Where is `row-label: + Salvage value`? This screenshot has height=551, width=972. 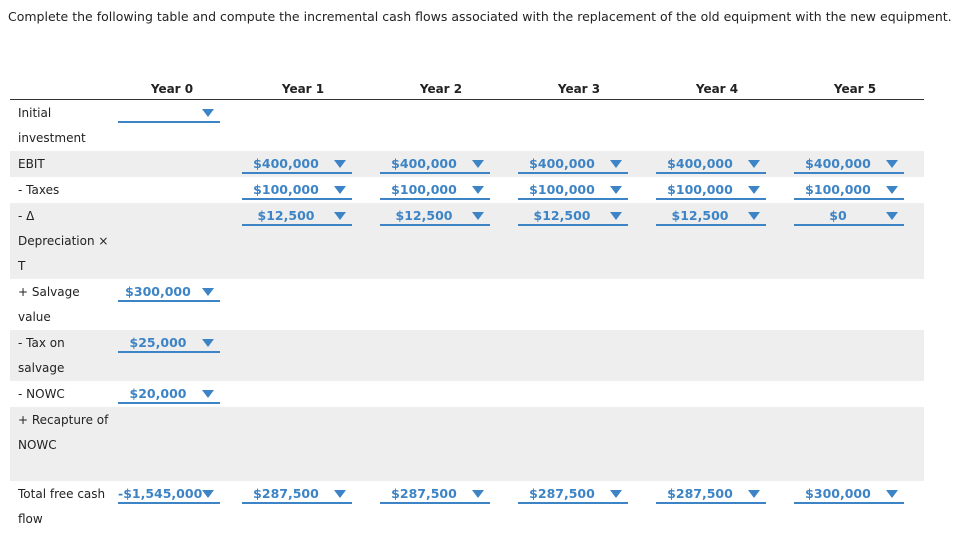 row-label: + Salvage value is located at coordinates (49, 304).